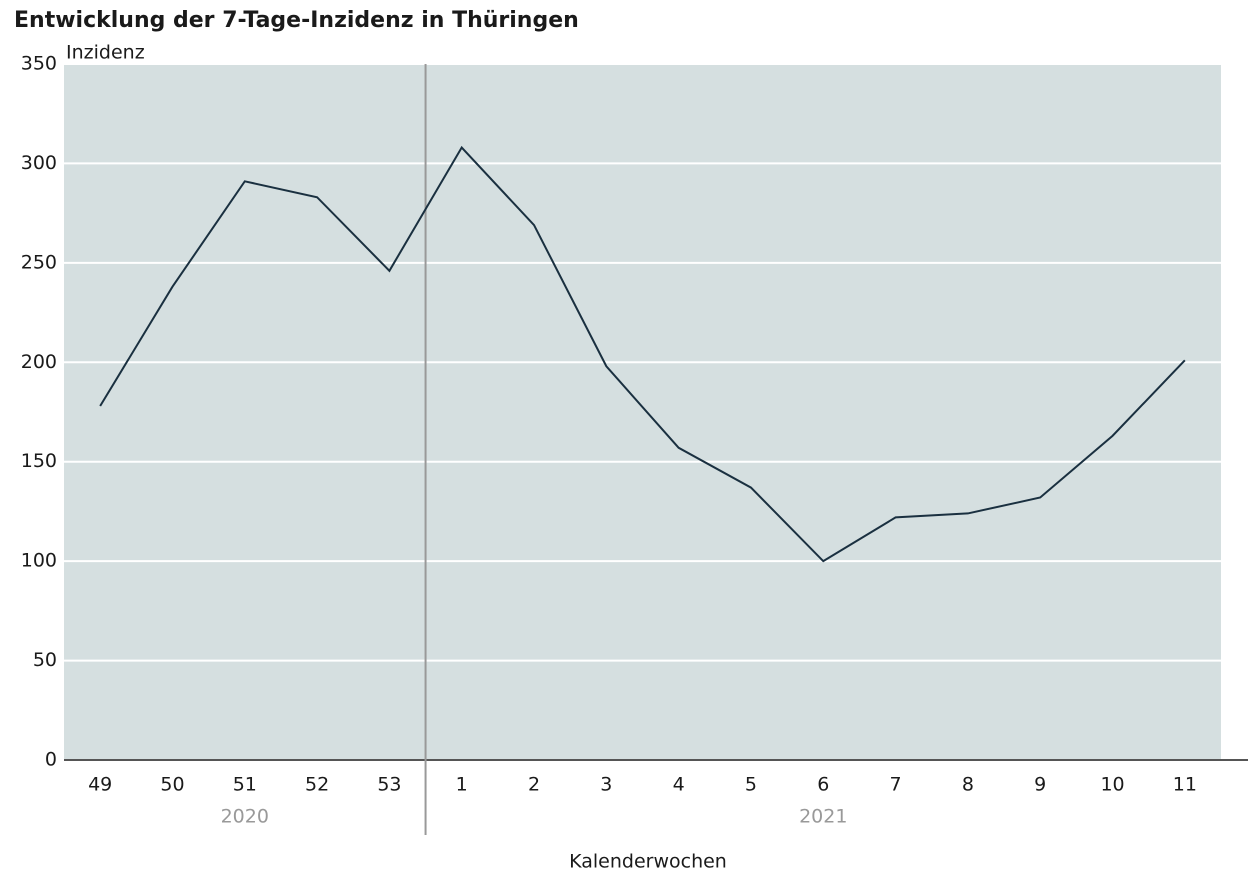 The height and width of the screenshot is (879, 1254). Describe the element at coordinates (462, 785) in the screenshot. I see `x-tick-label: 1` at that location.